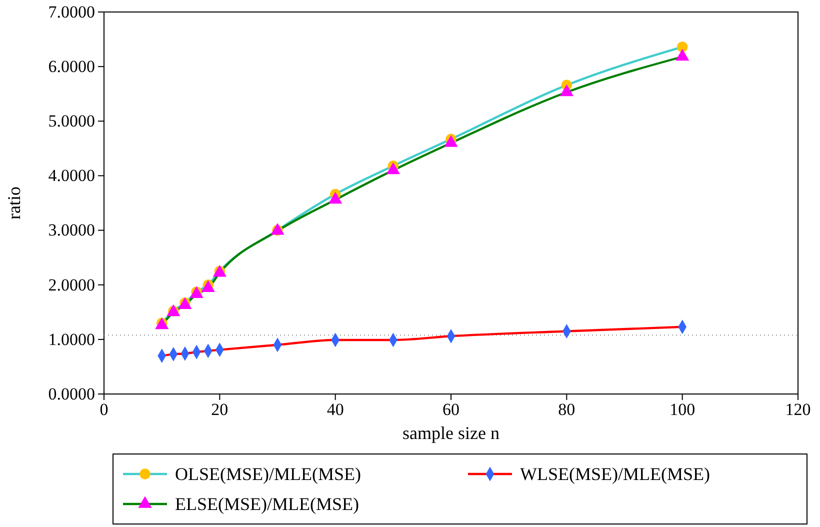 Image resolution: width=820 pixels, height=527 pixels. I want to click on x-tick-label: 0, so click(104, 410).